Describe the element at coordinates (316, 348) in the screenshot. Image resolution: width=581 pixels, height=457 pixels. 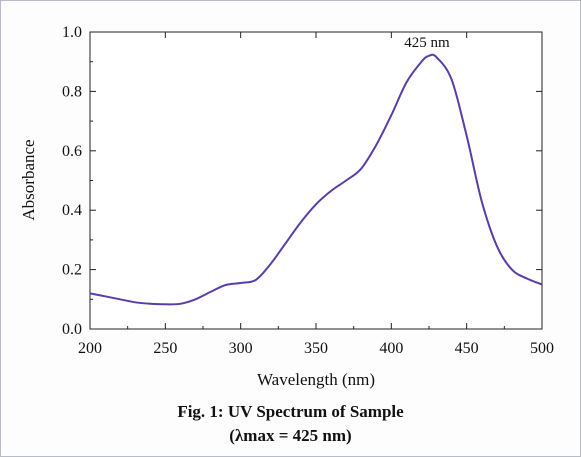
I see `x-tick-label: 350` at that location.